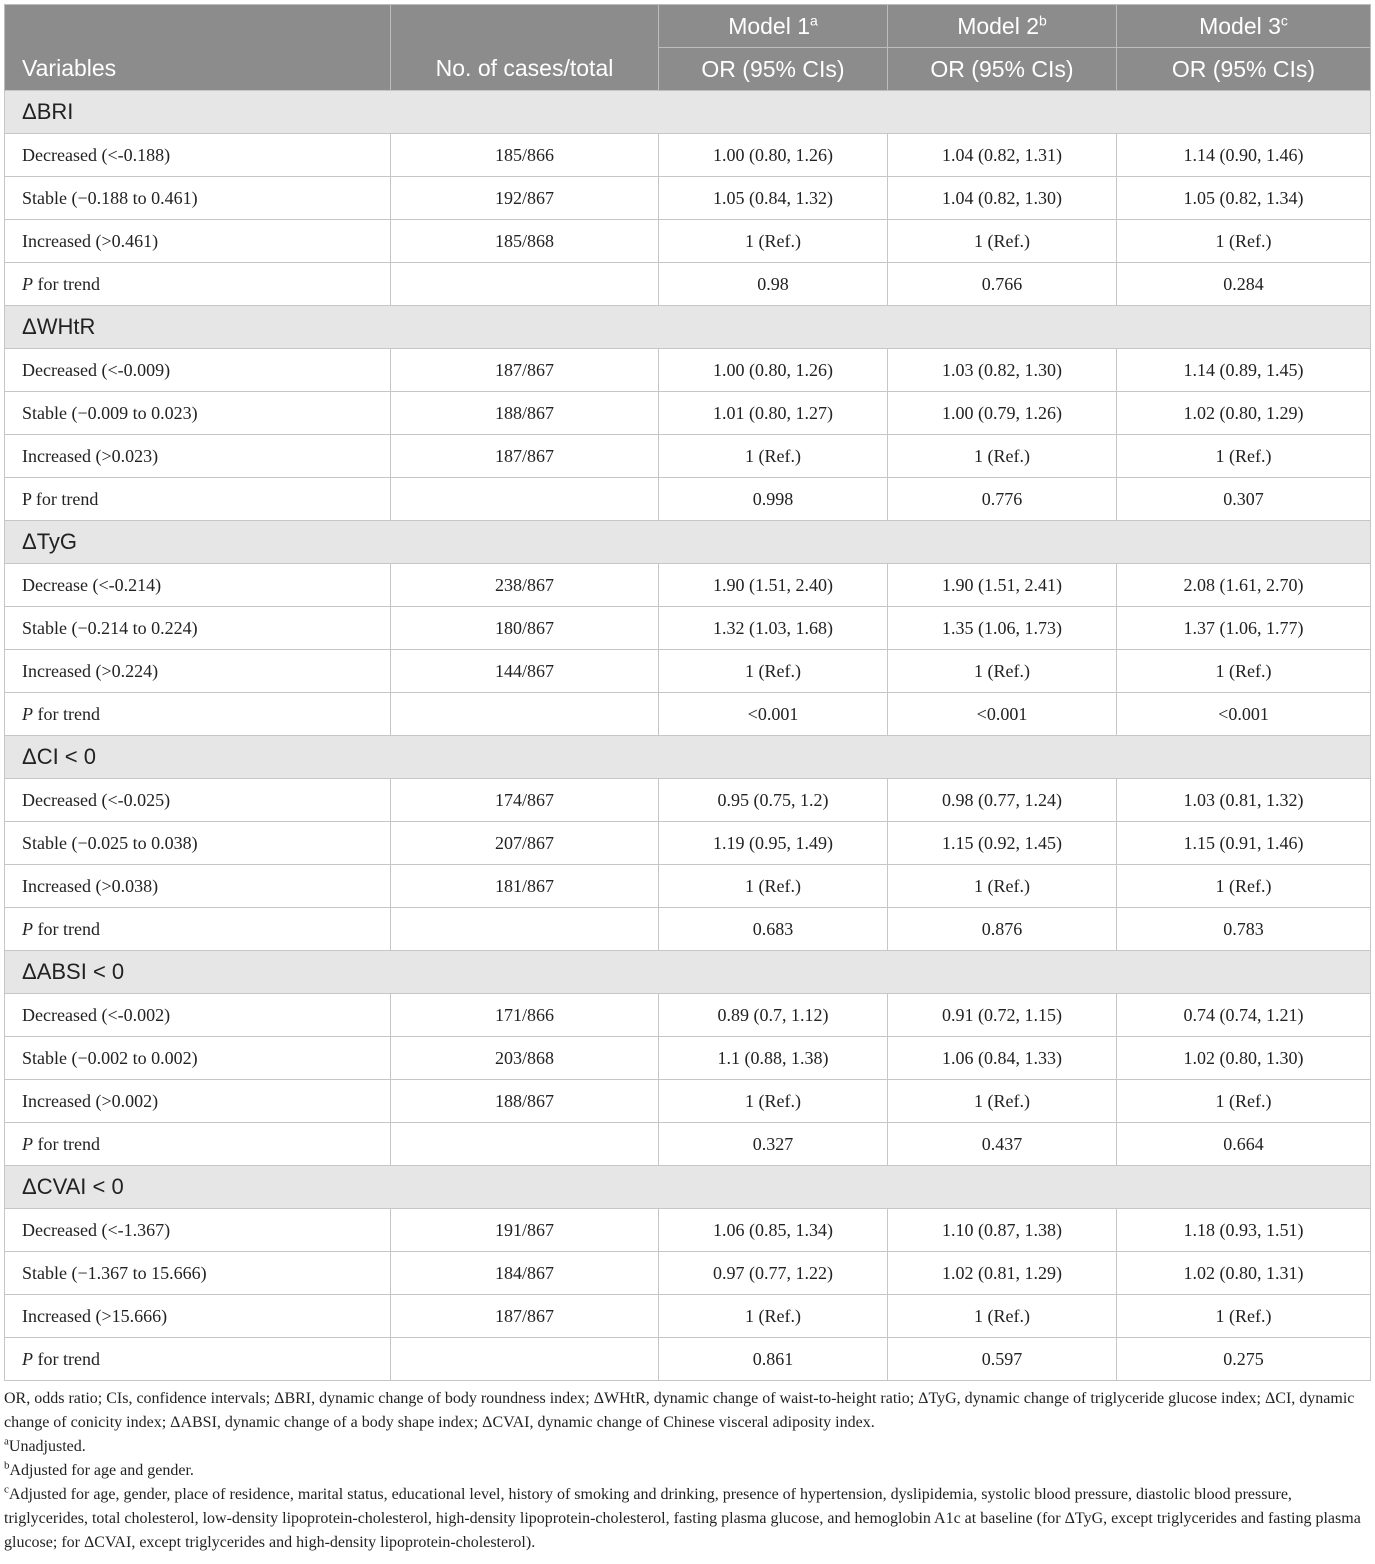 The width and height of the screenshot is (1375, 1564). Describe the element at coordinates (687, 757) in the screenshot. I see `group-row: ΔCI < 0` at that location.